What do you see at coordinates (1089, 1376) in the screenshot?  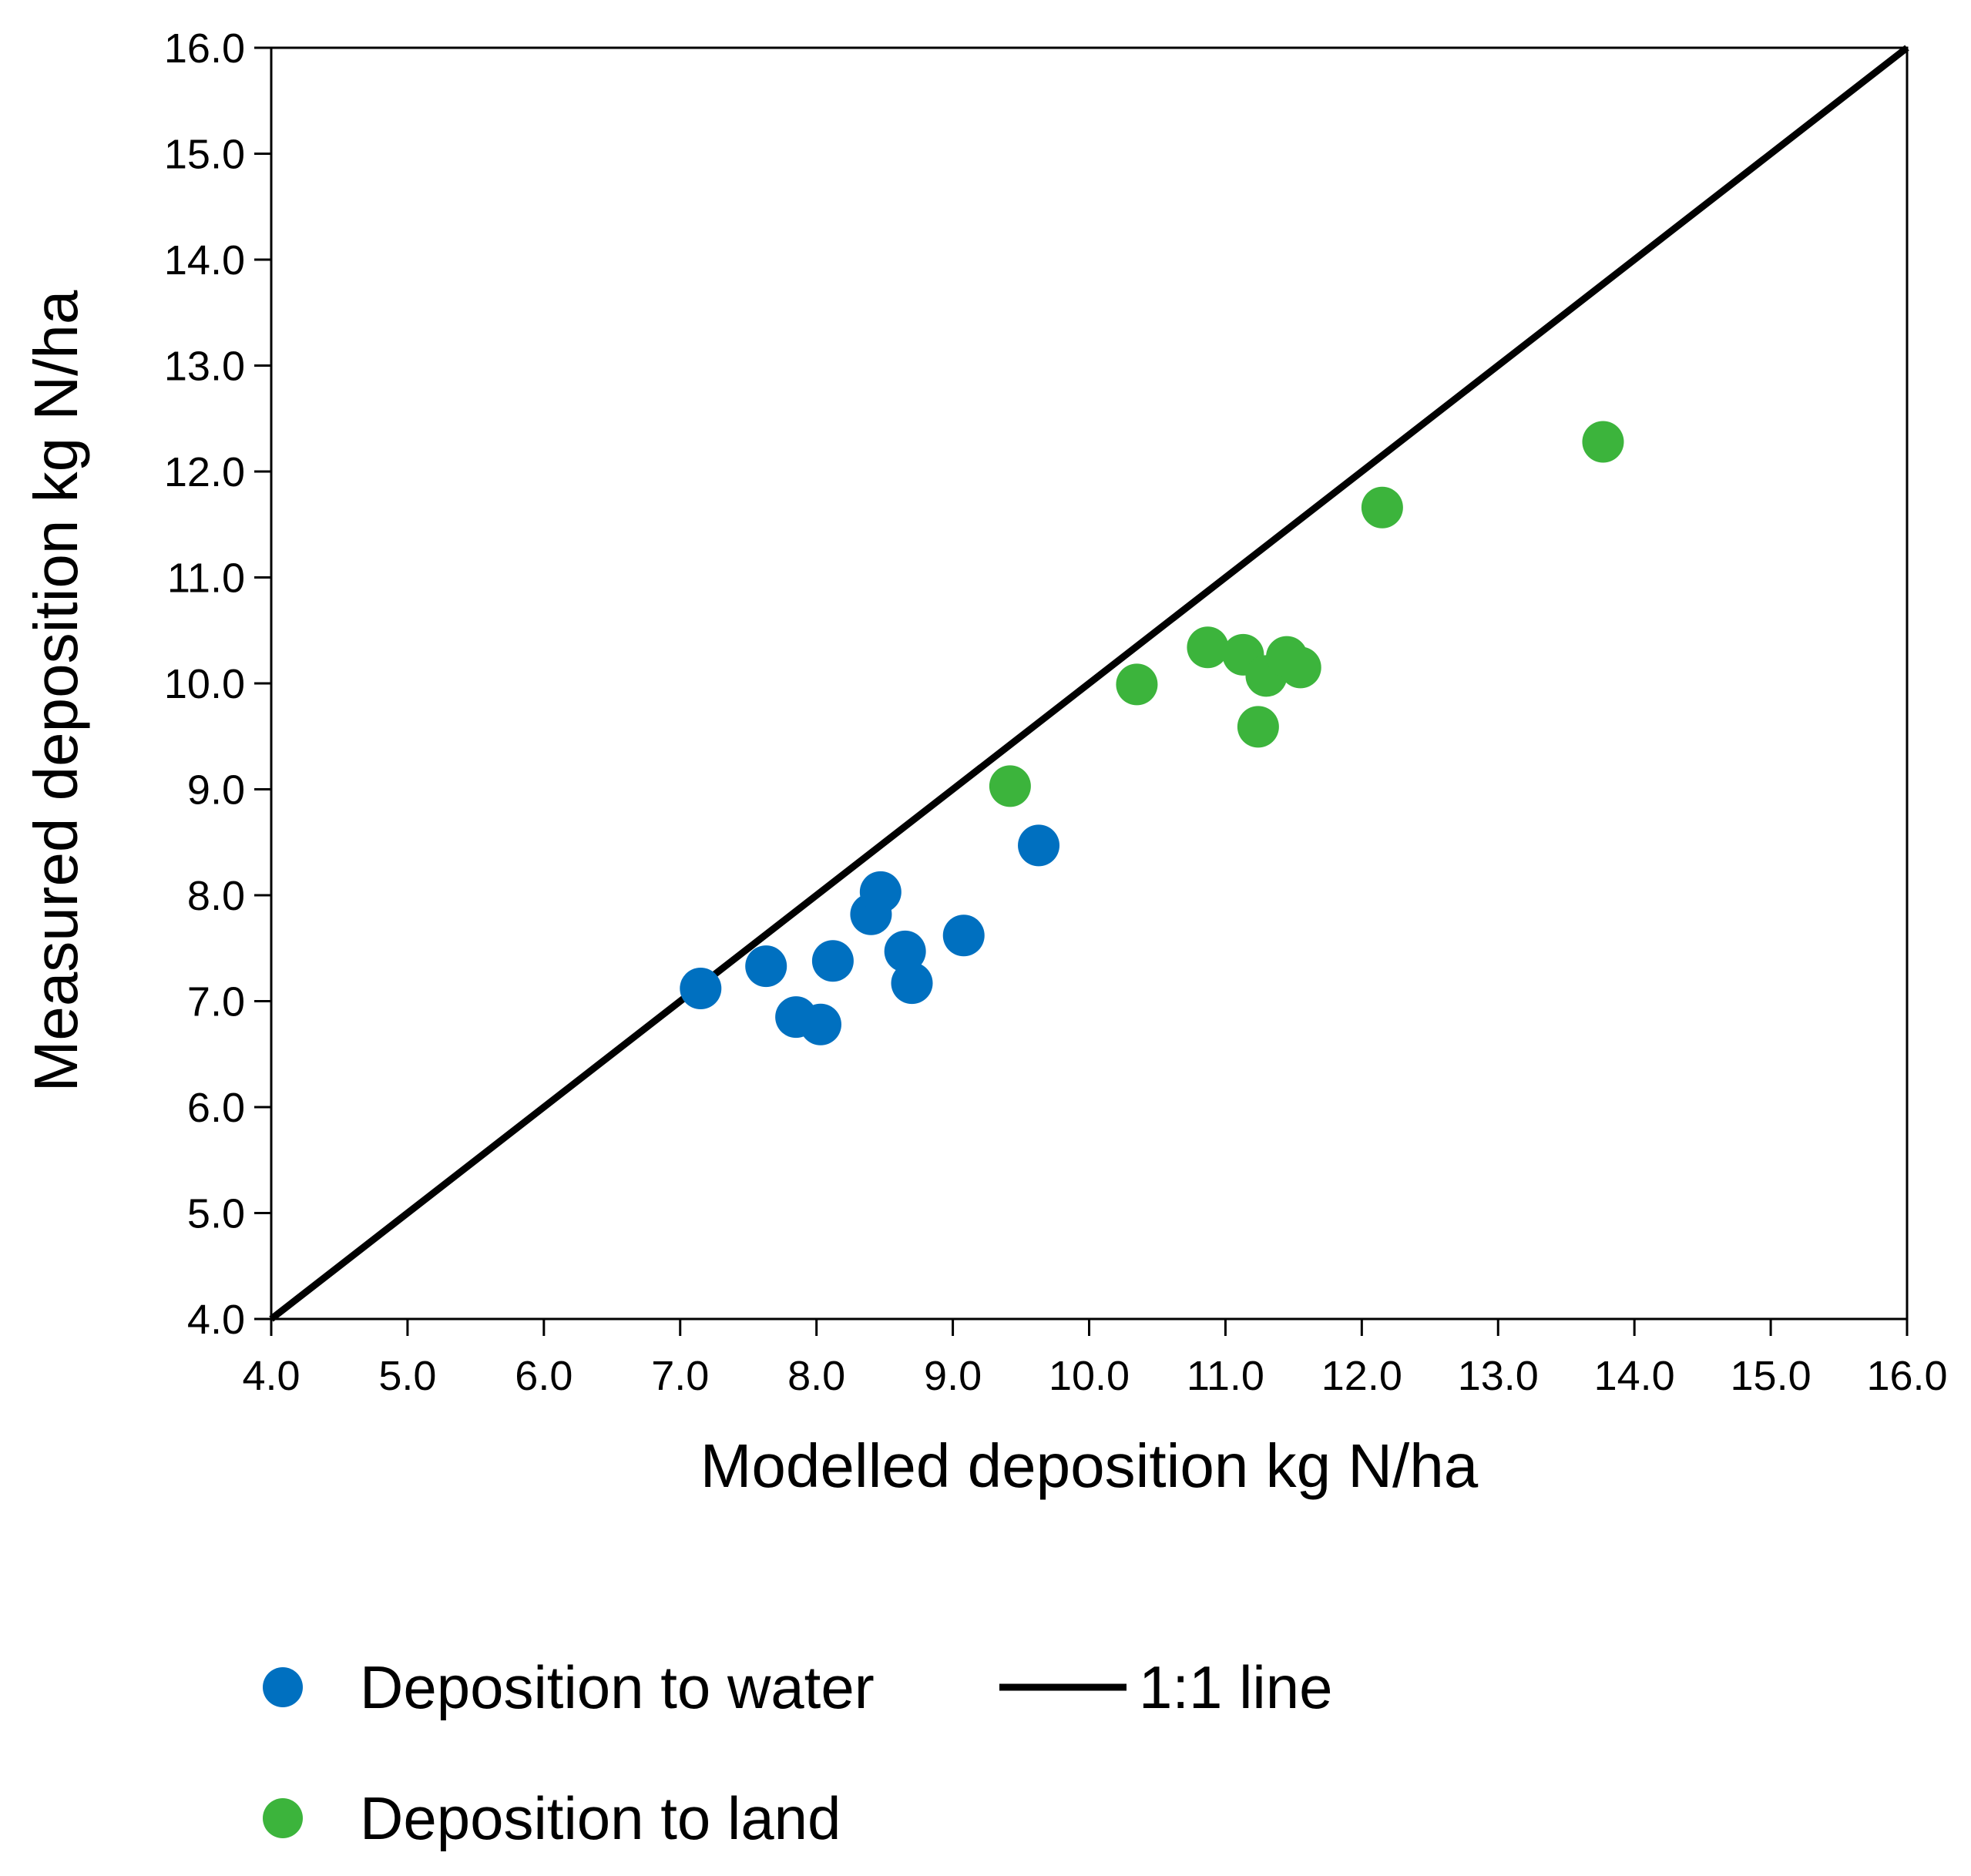 I see `x-tick-label: 10.0` at bounding box center [1089, 1376].